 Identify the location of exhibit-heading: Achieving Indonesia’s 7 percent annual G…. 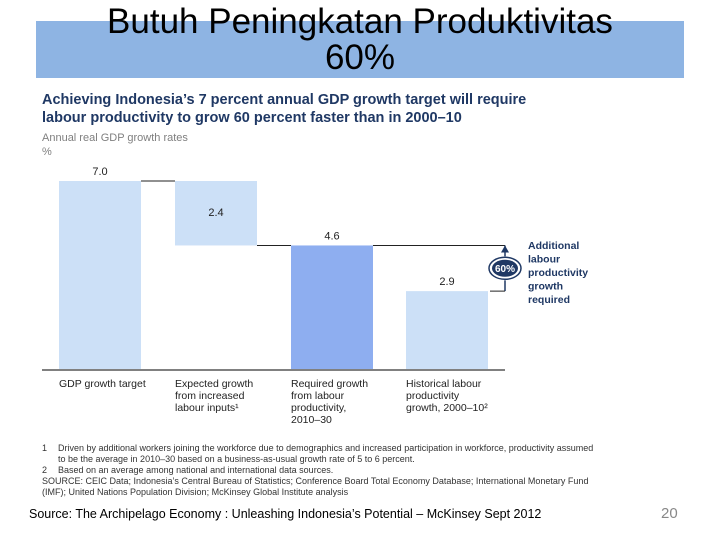
(322, 109).